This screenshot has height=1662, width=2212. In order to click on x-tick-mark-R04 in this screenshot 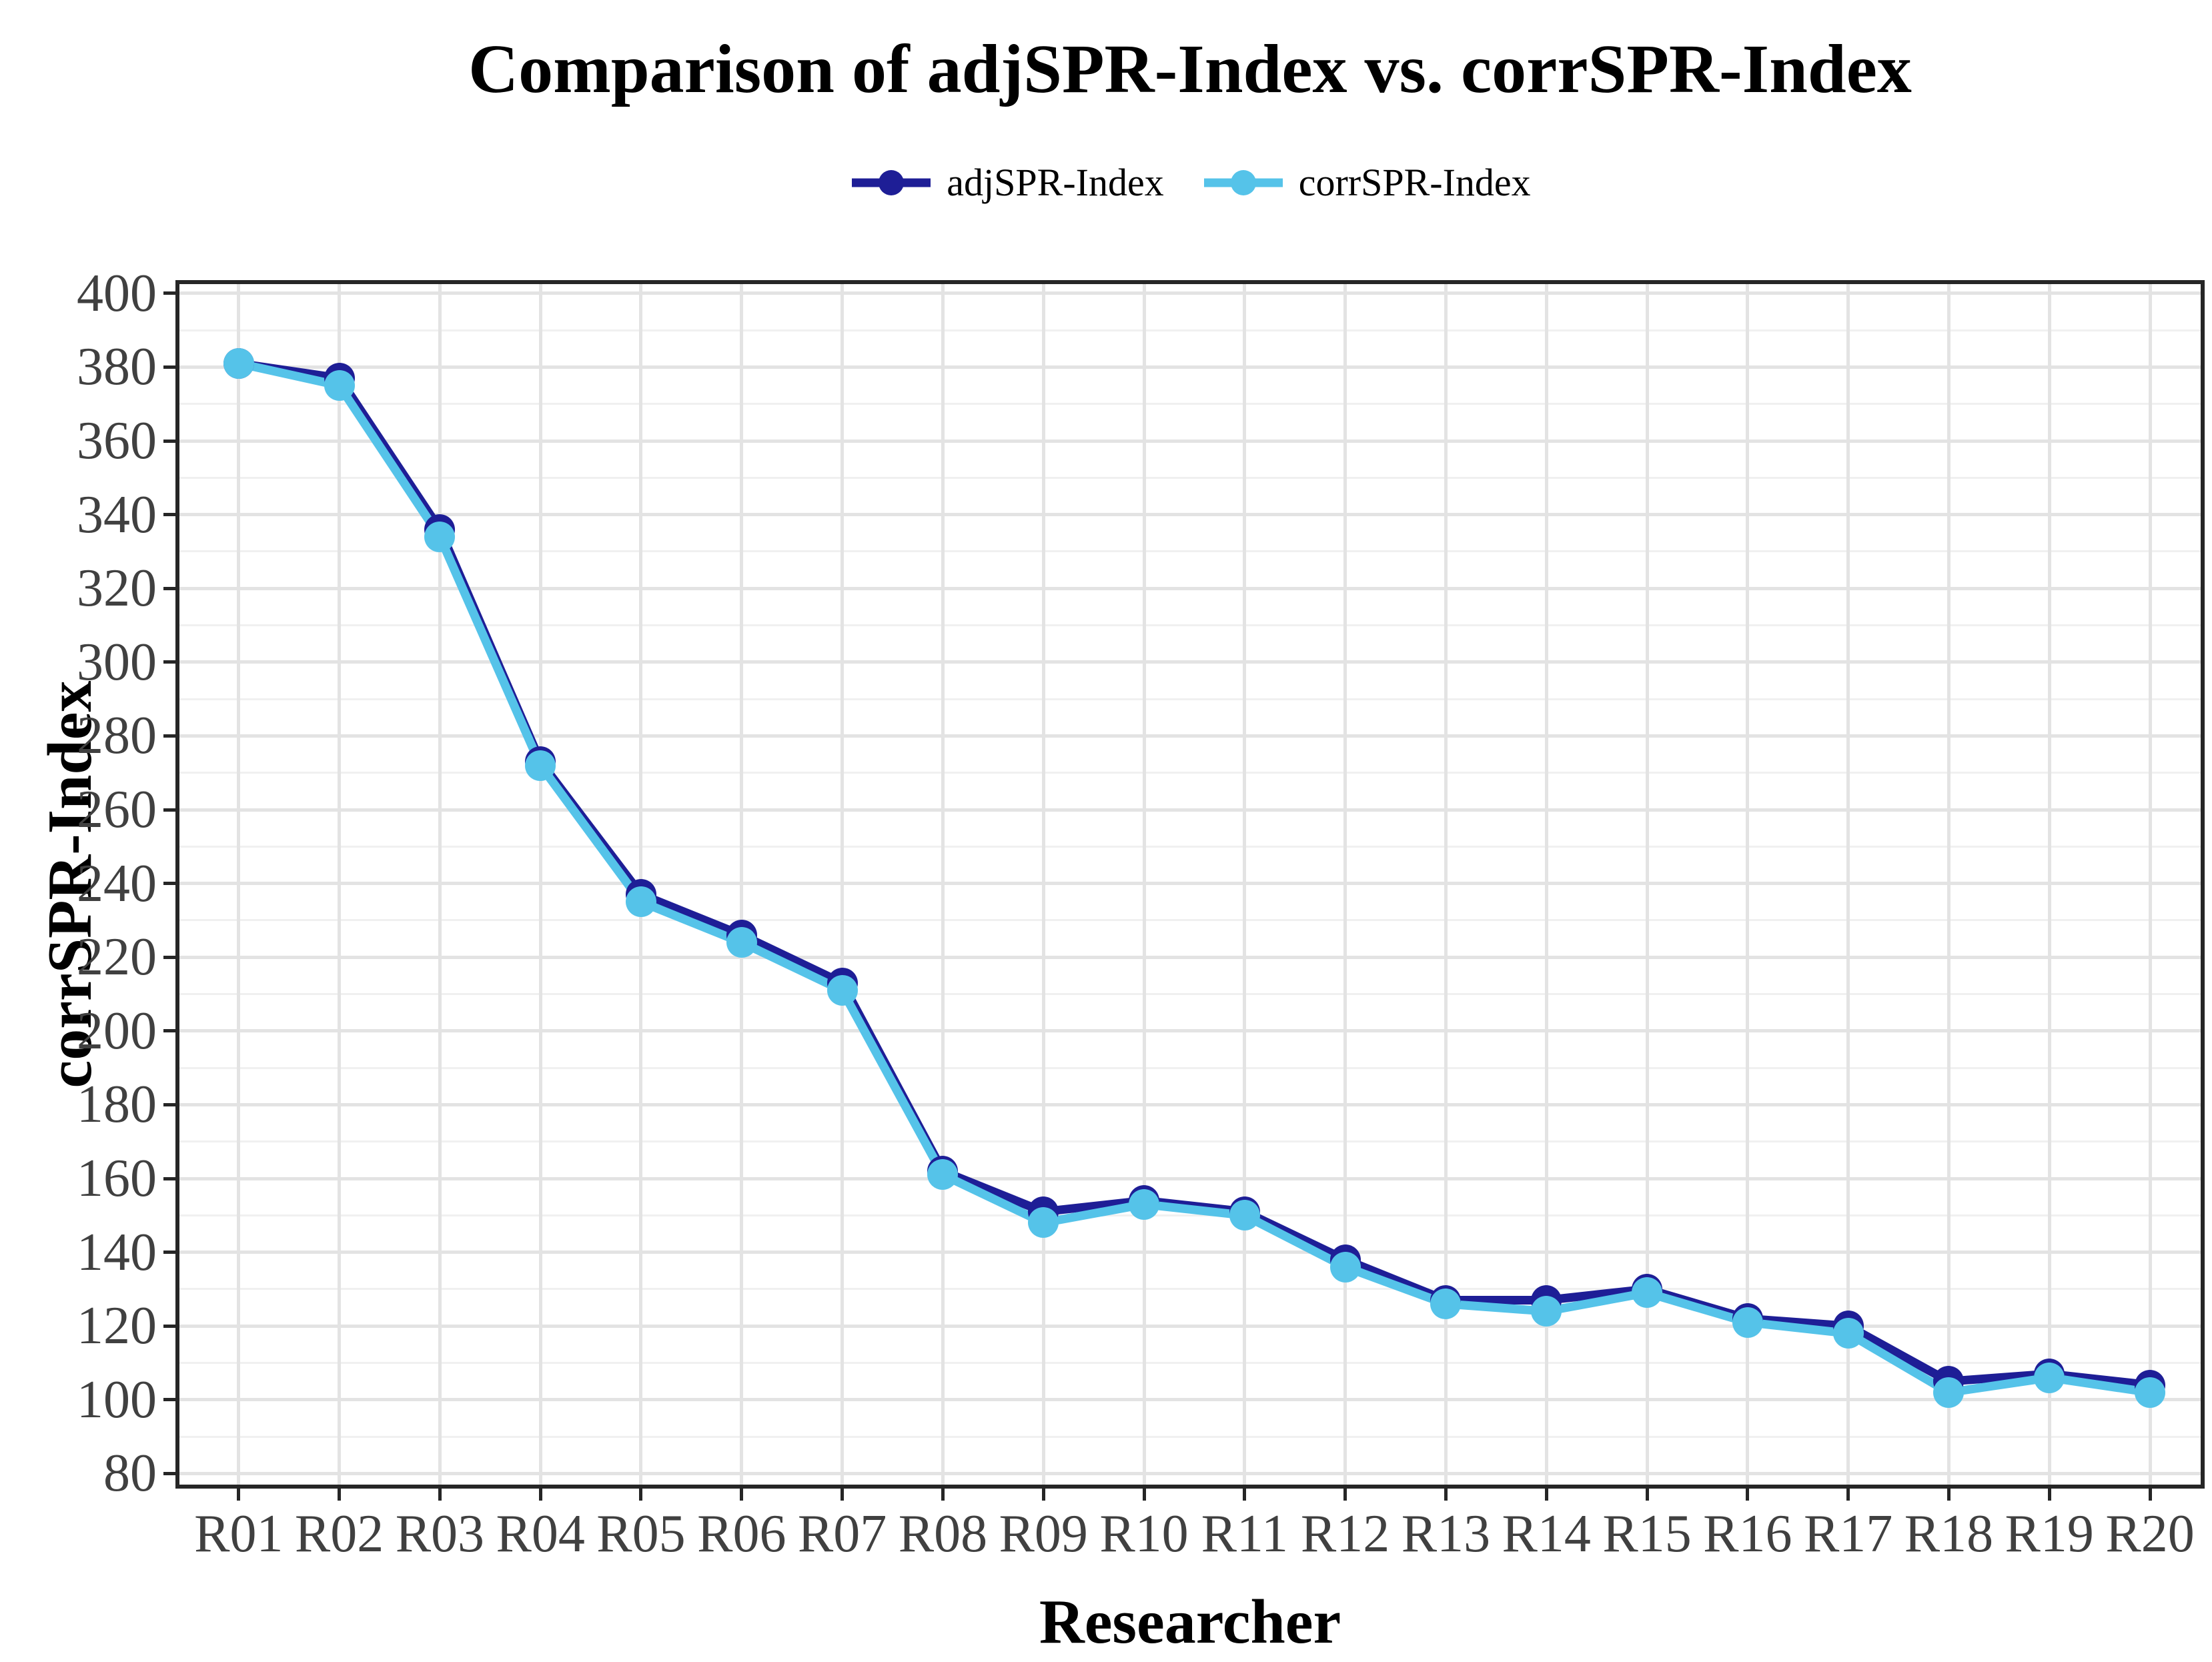, I will do `click(540, 1495)`.